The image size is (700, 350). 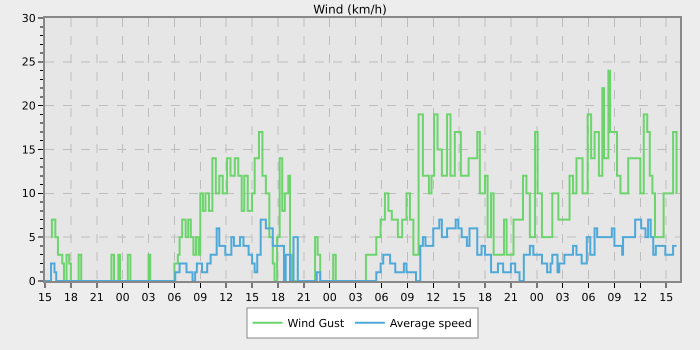 I want to click on y-tick-label: 20, so click(x=29, y=106).